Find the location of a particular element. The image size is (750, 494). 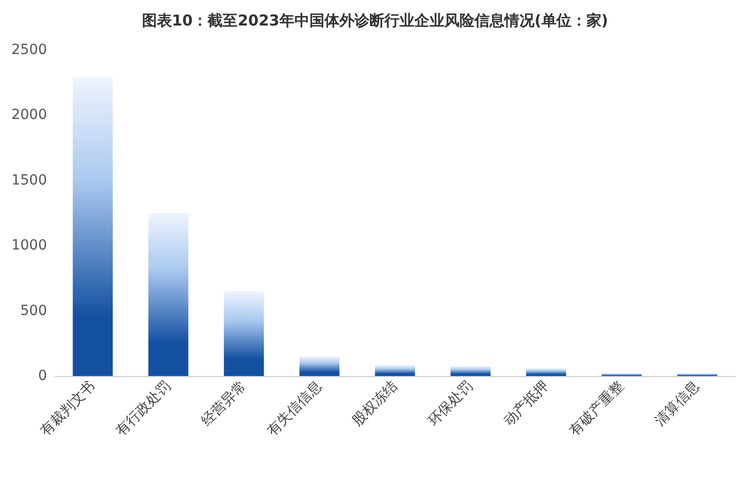

x-tick-label: 股权冻结 is located at coordinates (375, 404).